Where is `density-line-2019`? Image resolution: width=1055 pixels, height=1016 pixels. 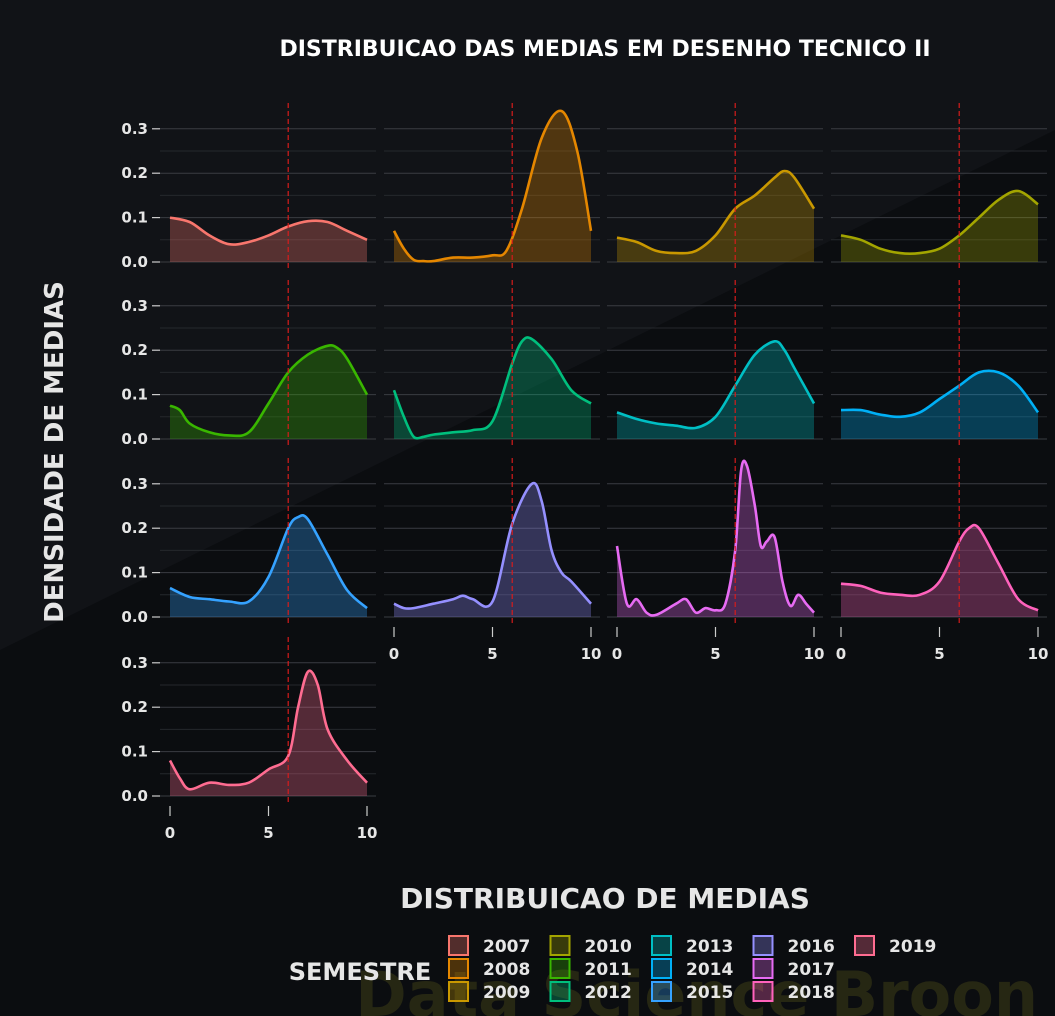
density-line-2019 is located at coordinates (268, 730).